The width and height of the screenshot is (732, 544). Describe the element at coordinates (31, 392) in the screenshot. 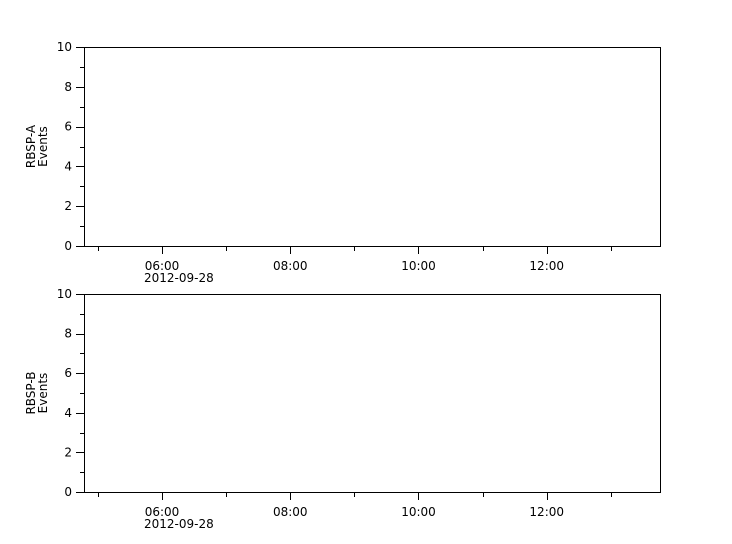

I see `y-axis-label: RBSP-B` at that location.